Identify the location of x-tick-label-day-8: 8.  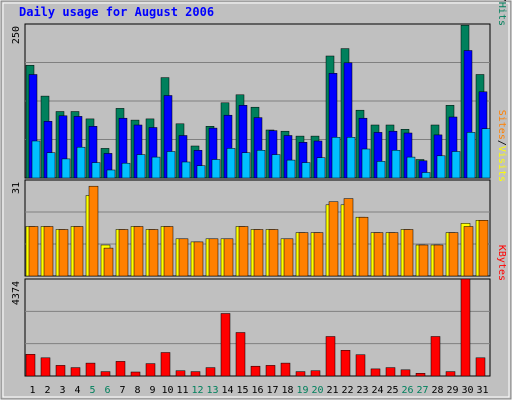
(137, 390).